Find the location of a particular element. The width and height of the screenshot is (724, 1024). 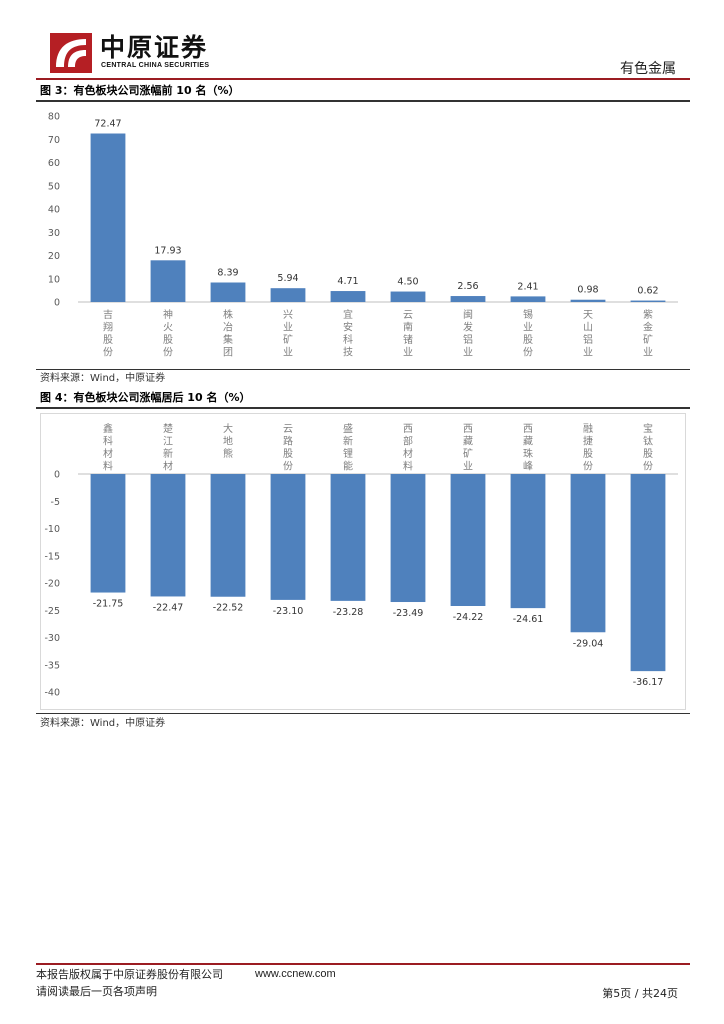

category-label: 锡业股份 is located at coordinates (528, 333).